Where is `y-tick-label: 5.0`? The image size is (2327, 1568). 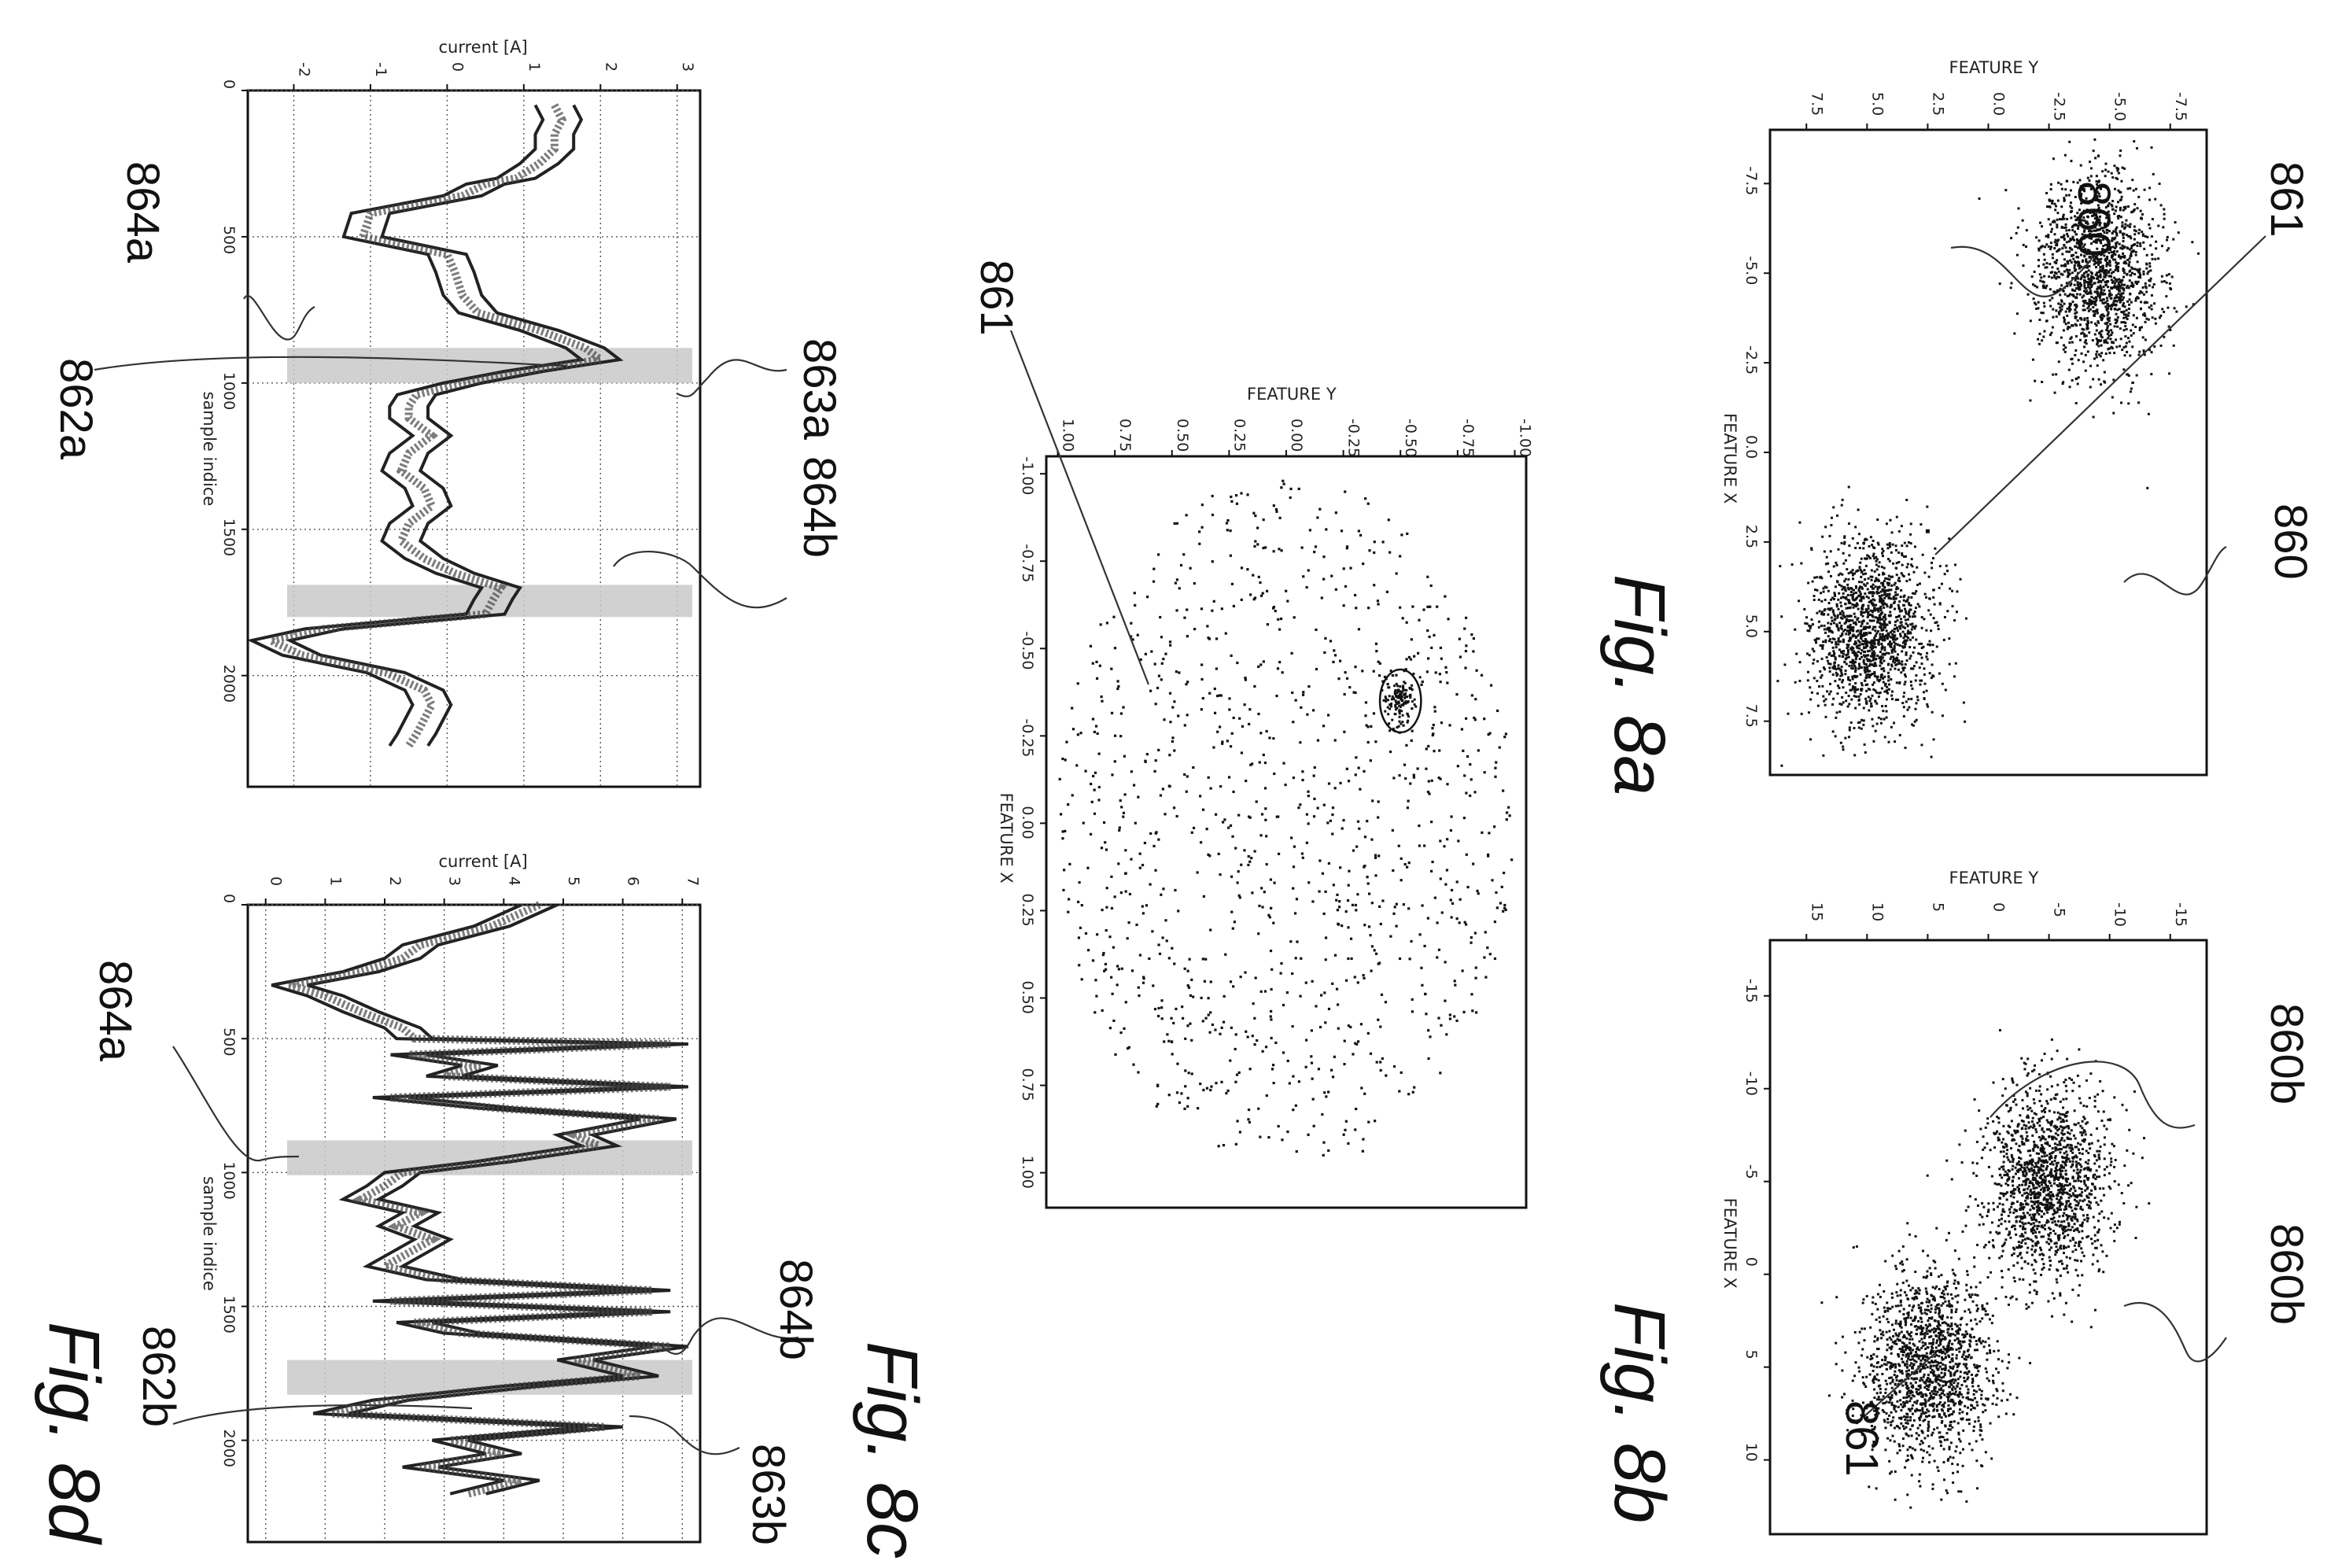 y-tick-label: 5.0 is located at coordinates (1877, 104).